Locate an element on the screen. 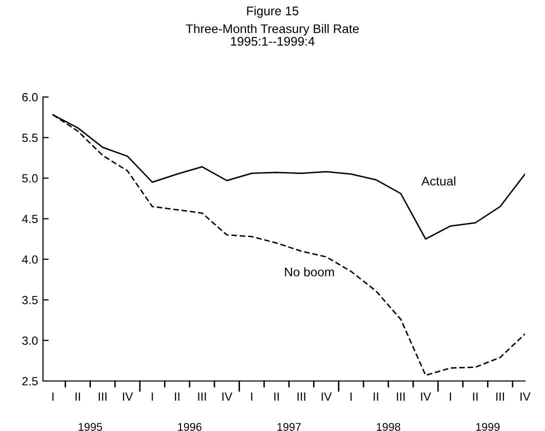  series-label: Actual is located at coordinates (438, 181).